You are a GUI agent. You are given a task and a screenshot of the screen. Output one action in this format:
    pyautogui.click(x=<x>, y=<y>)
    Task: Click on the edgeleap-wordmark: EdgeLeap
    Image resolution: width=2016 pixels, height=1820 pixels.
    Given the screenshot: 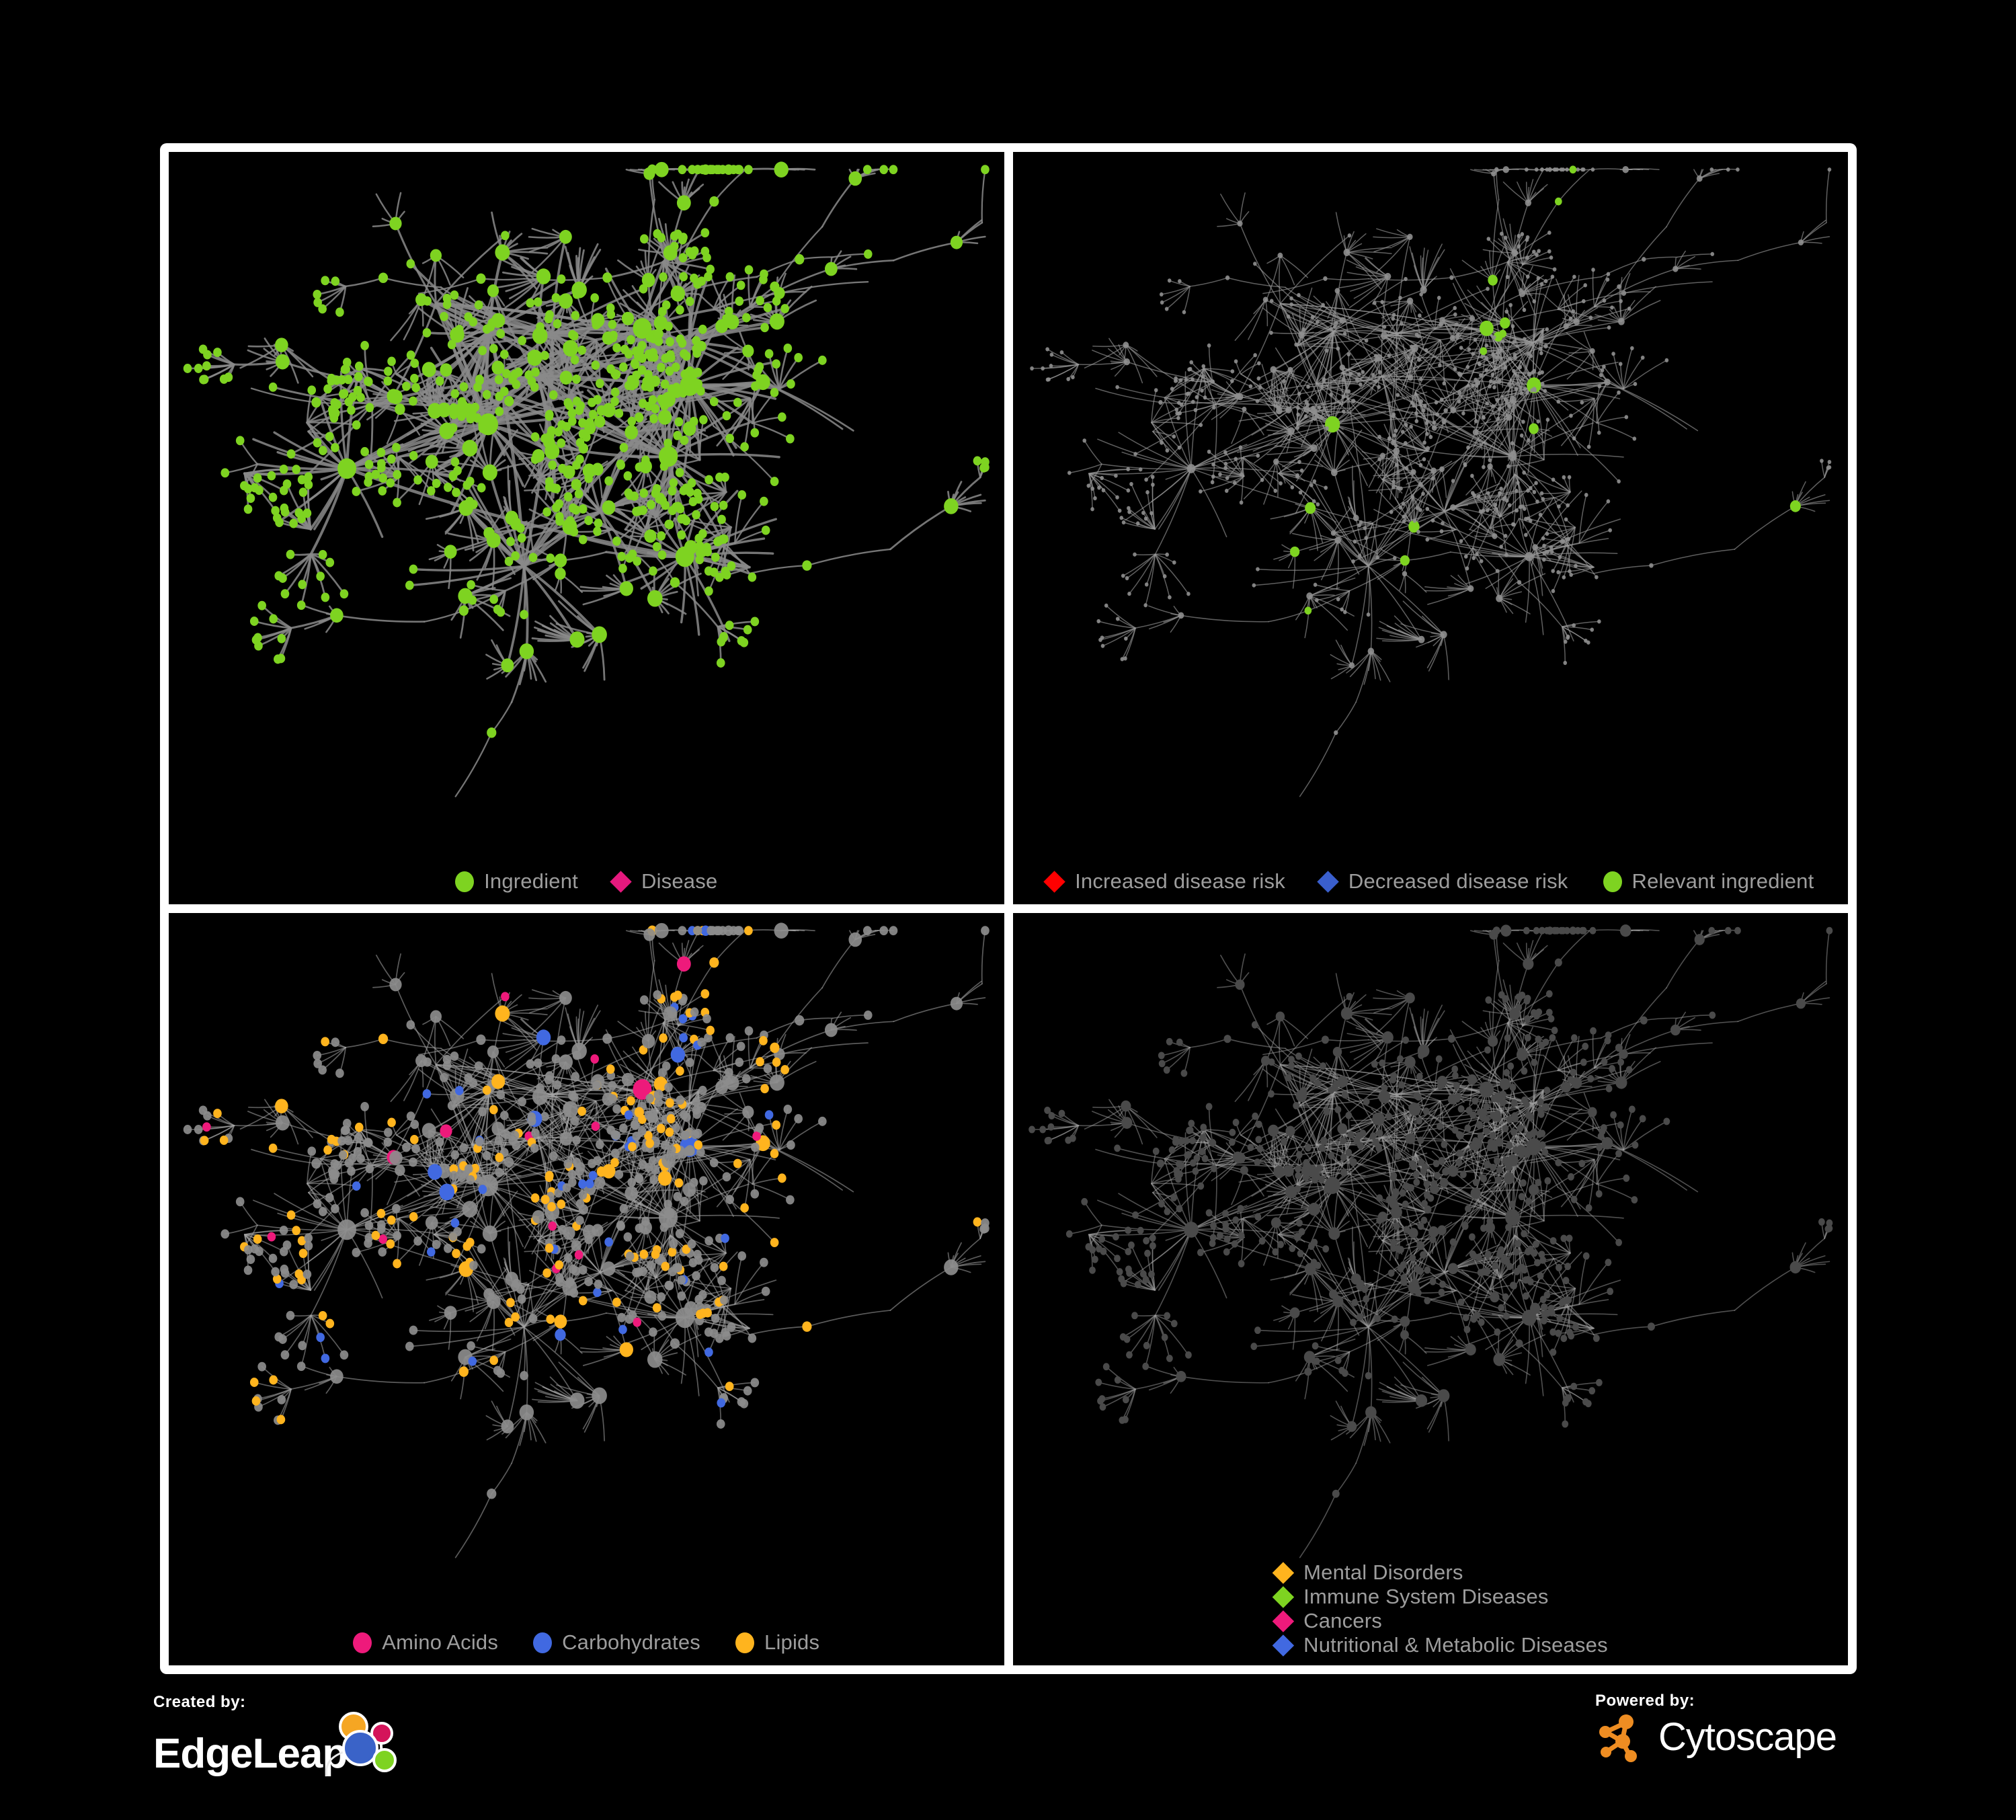 What is the action you would take?
    pyautogui.click(x=250, y=1754)
    